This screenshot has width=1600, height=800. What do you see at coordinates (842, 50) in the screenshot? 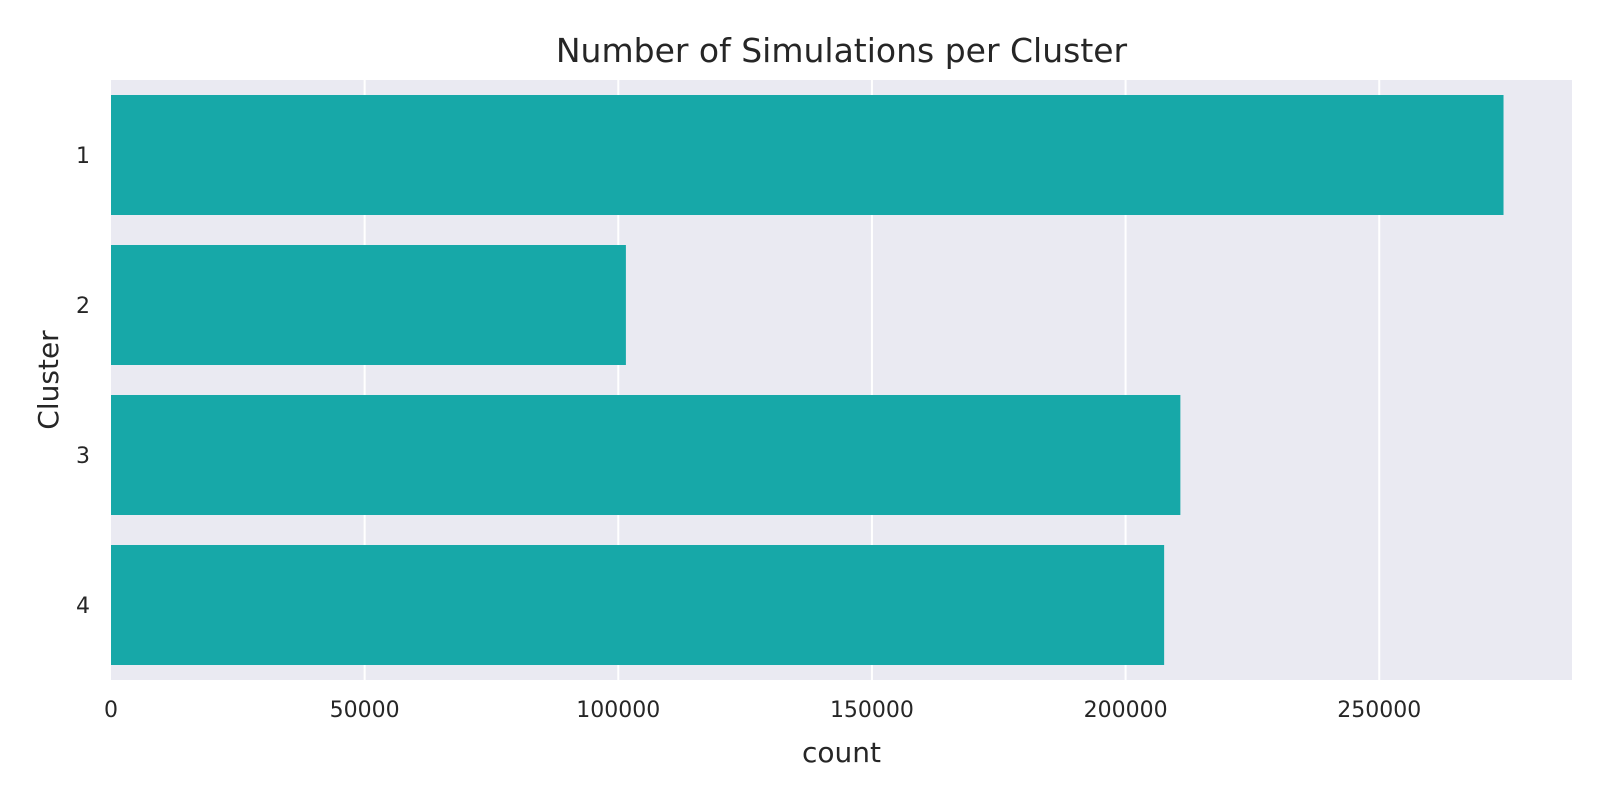
I see `chart-title: Number of Simulations per Cluster` at bounding box center [842, 50].